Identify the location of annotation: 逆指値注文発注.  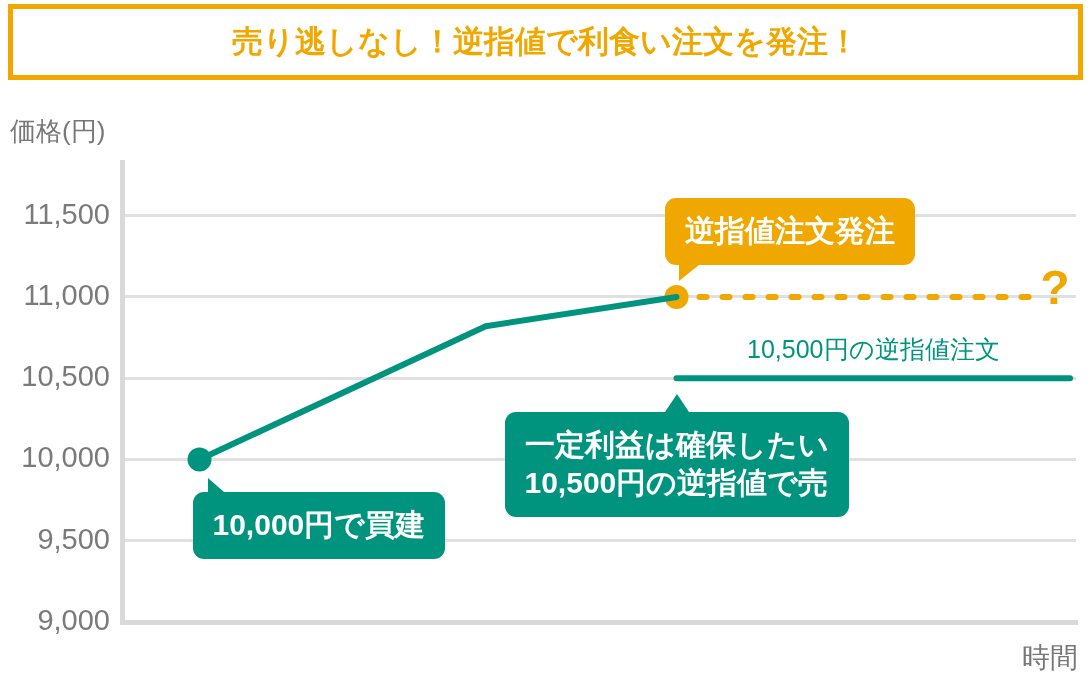
(789, 230).